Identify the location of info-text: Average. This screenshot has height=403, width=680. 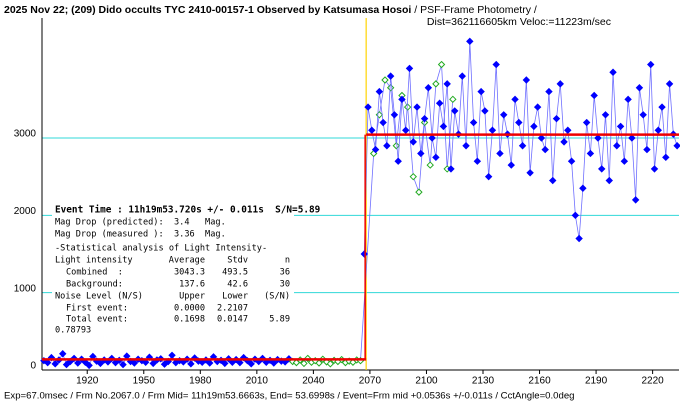
(187, 261).